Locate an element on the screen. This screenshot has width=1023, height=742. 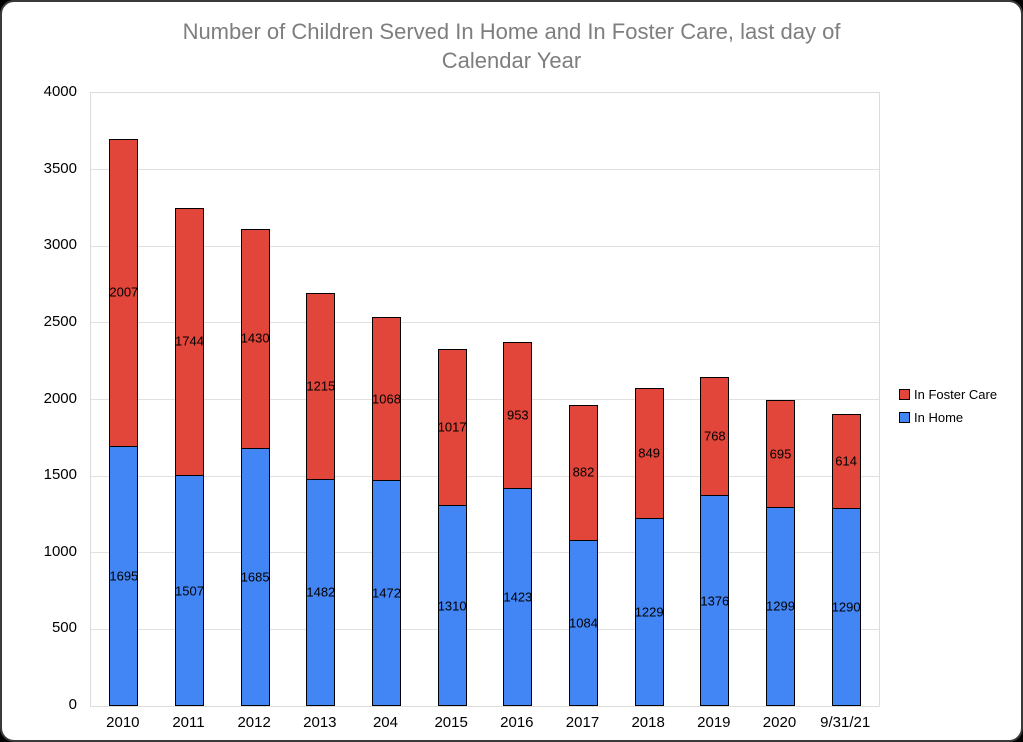
bar-in-home-2010 is located at coordinates (124, 576).